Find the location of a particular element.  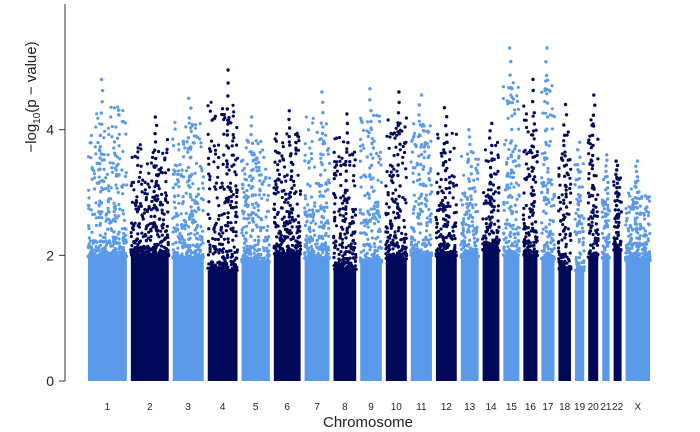

chromosome-9-points is located at coordinates (371, 234).